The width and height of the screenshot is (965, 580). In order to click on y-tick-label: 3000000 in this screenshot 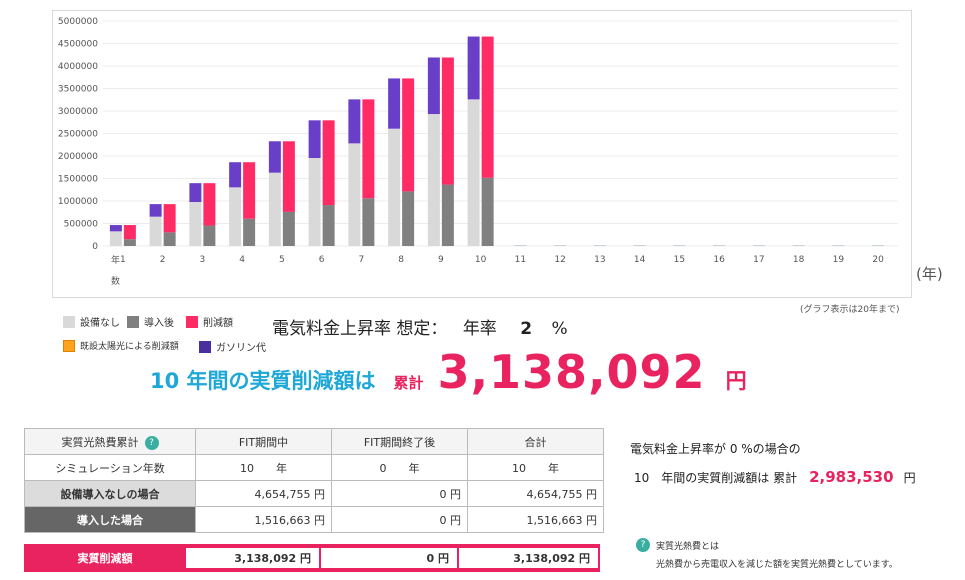, I will do `click(78, 112)`.